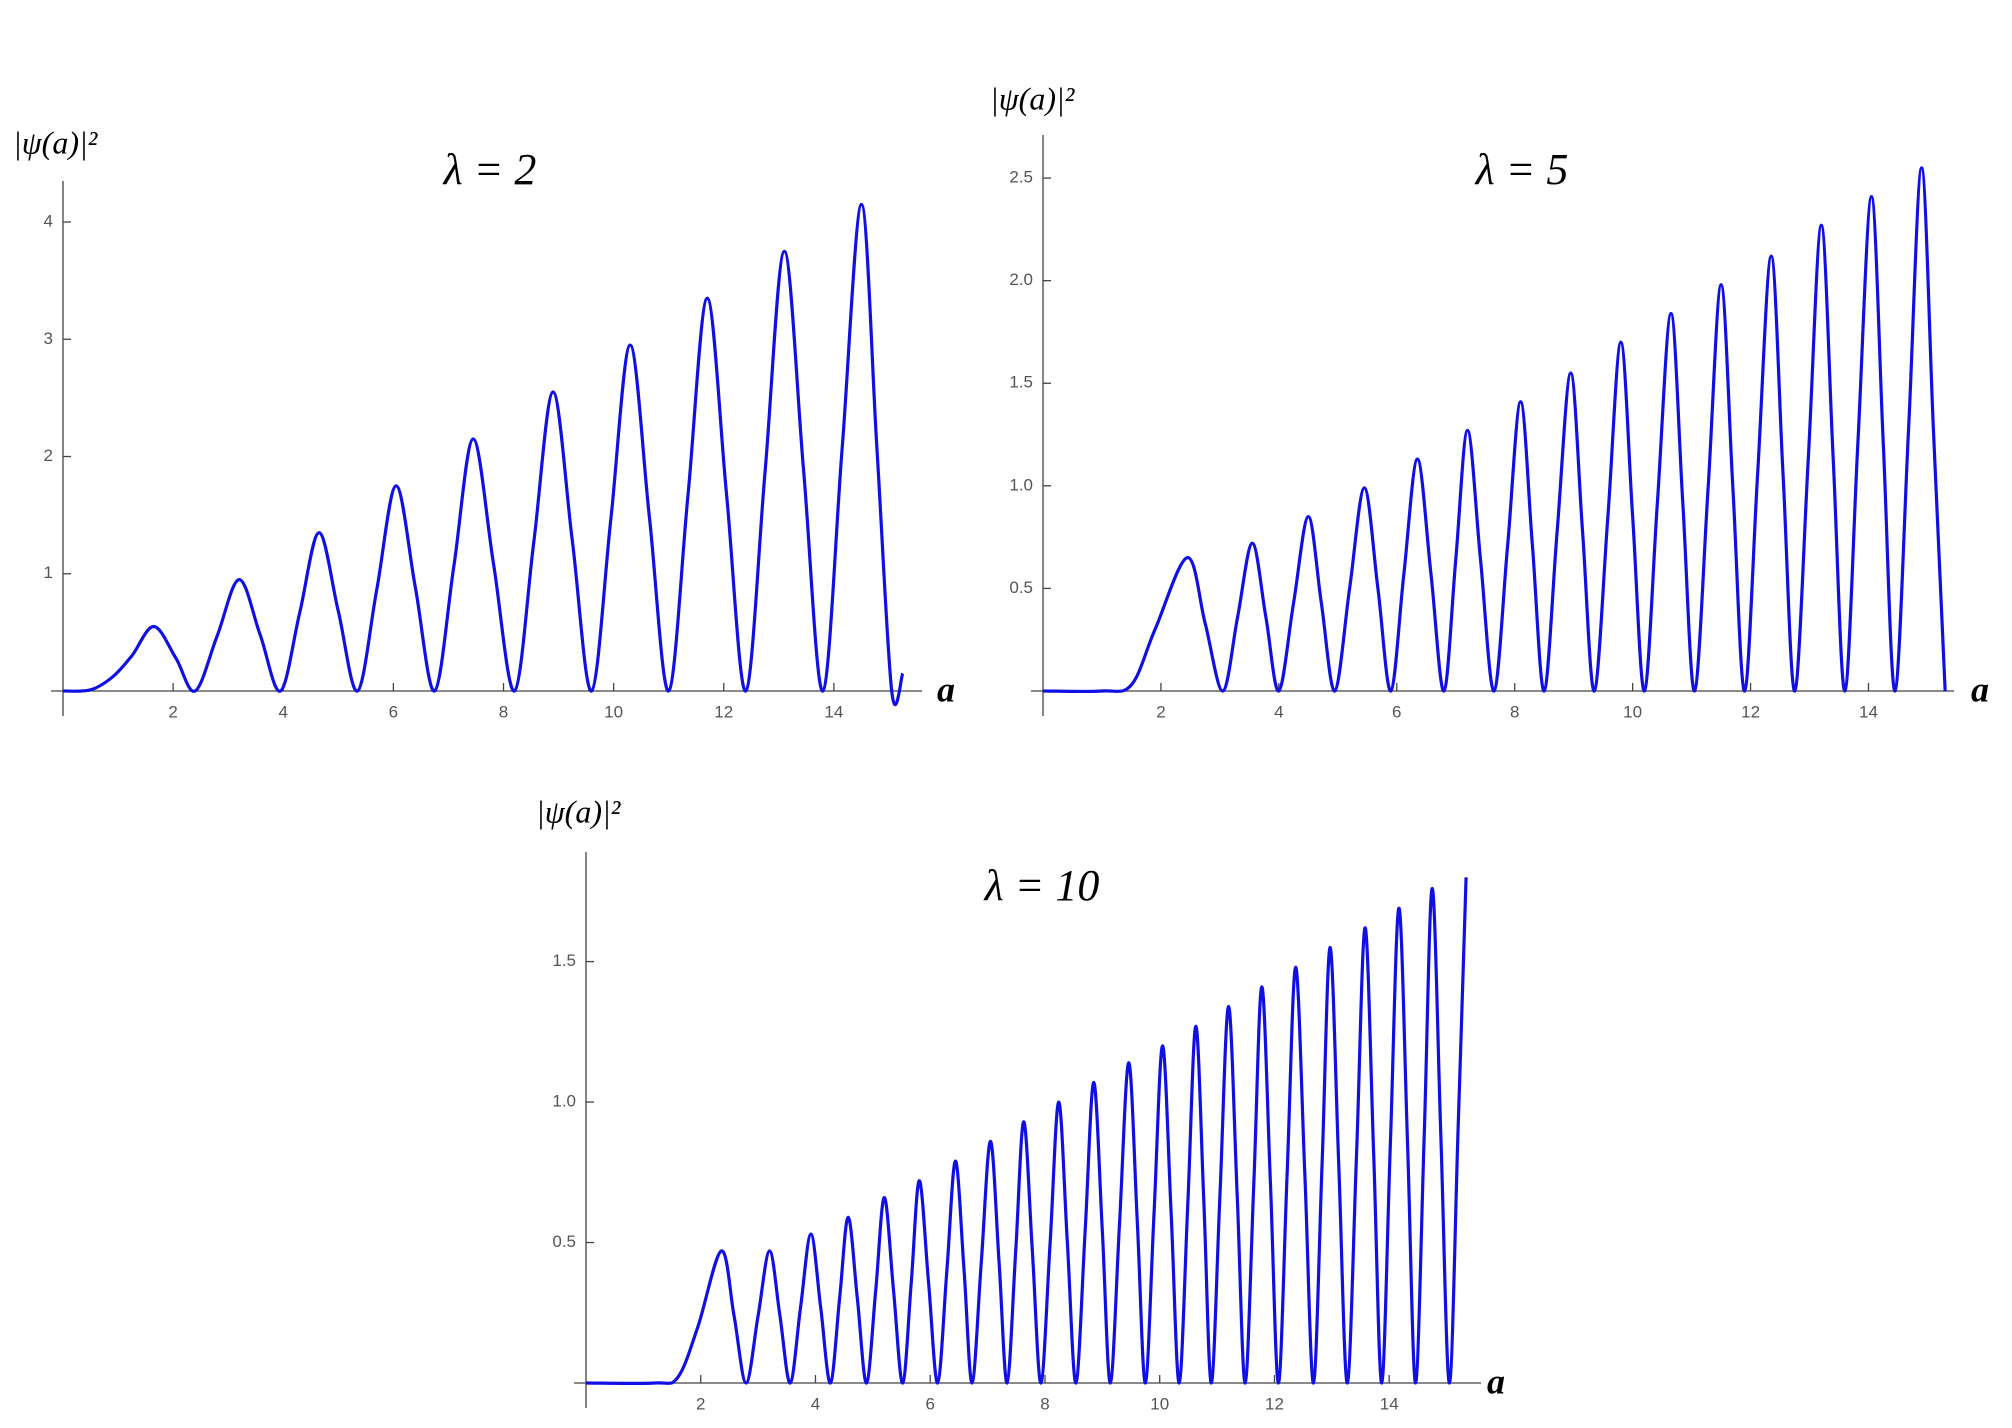  What do you see at coordinates (1021, 177) in the screenshot?
I see `y-tick-label: 2.5` at bounding box center [1021, 177].